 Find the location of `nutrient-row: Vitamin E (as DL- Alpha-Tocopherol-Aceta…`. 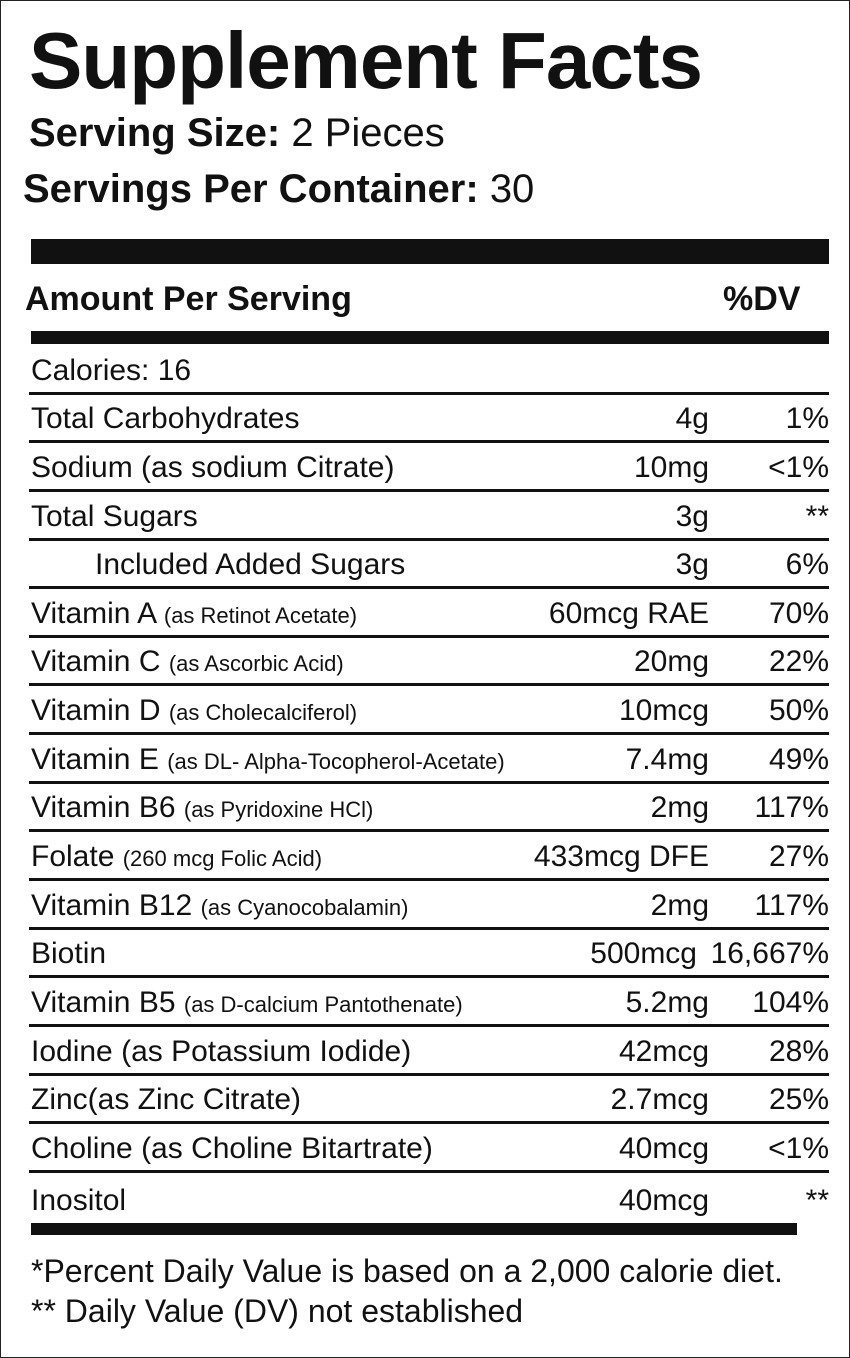

nutrient-row: Vitamin E (as DL- Alpha-Tocopherol-Aceta… is located at coordinates (429, 759).